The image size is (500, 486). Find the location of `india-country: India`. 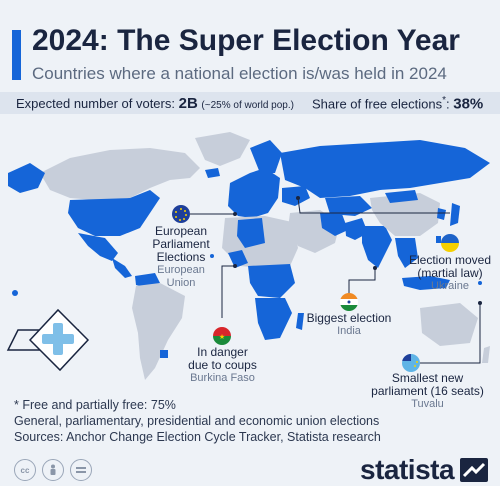

india-country: India is located at coordinates (349, 331).